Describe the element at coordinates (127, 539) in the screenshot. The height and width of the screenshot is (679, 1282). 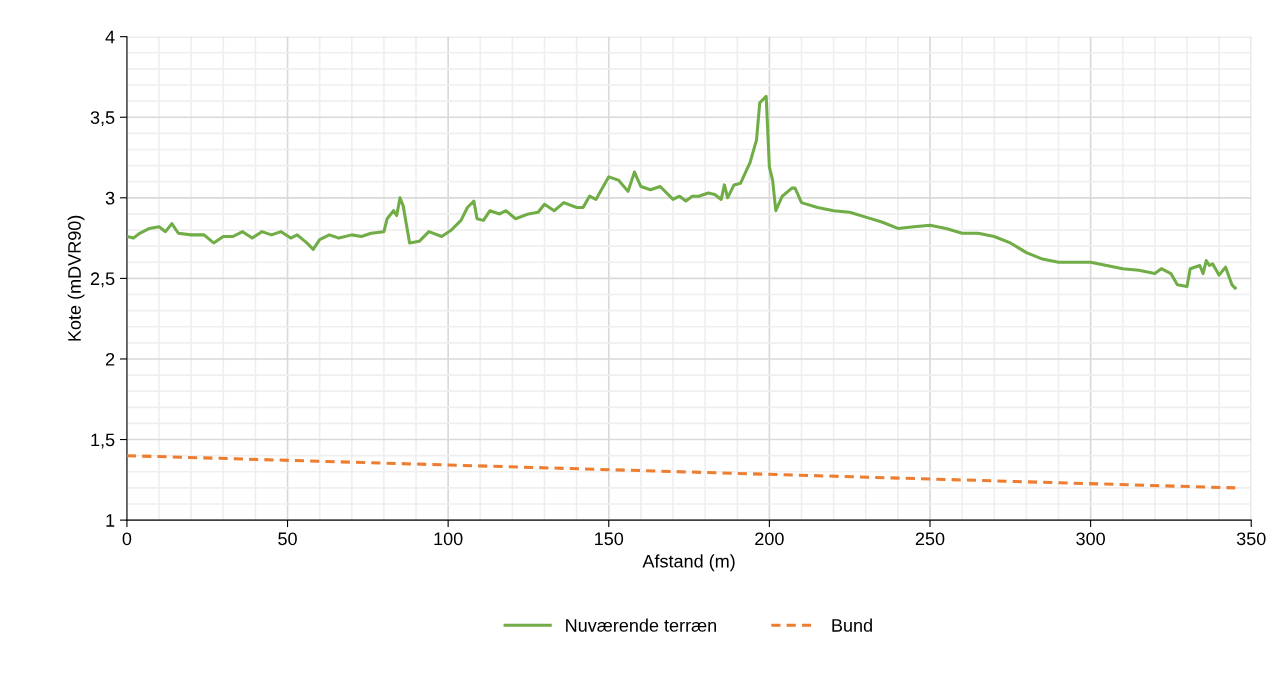
I see `x-tick-label: 0` at that location.